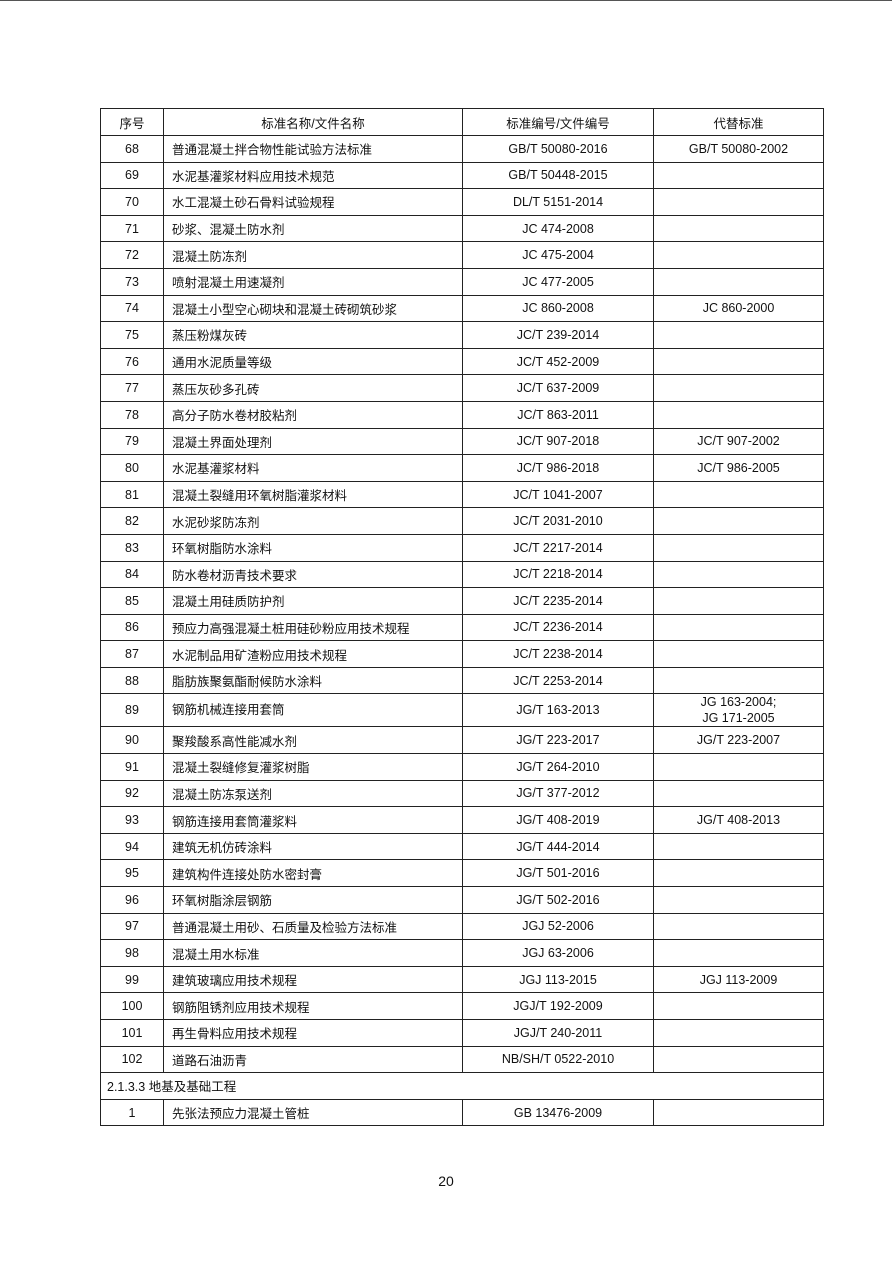 This screenshot has width=892, height=1262. Describe the element at coordinates (313, 281) in the screenshot. I see `cell-name: 喷射混凝土用速凝剂` at that location.